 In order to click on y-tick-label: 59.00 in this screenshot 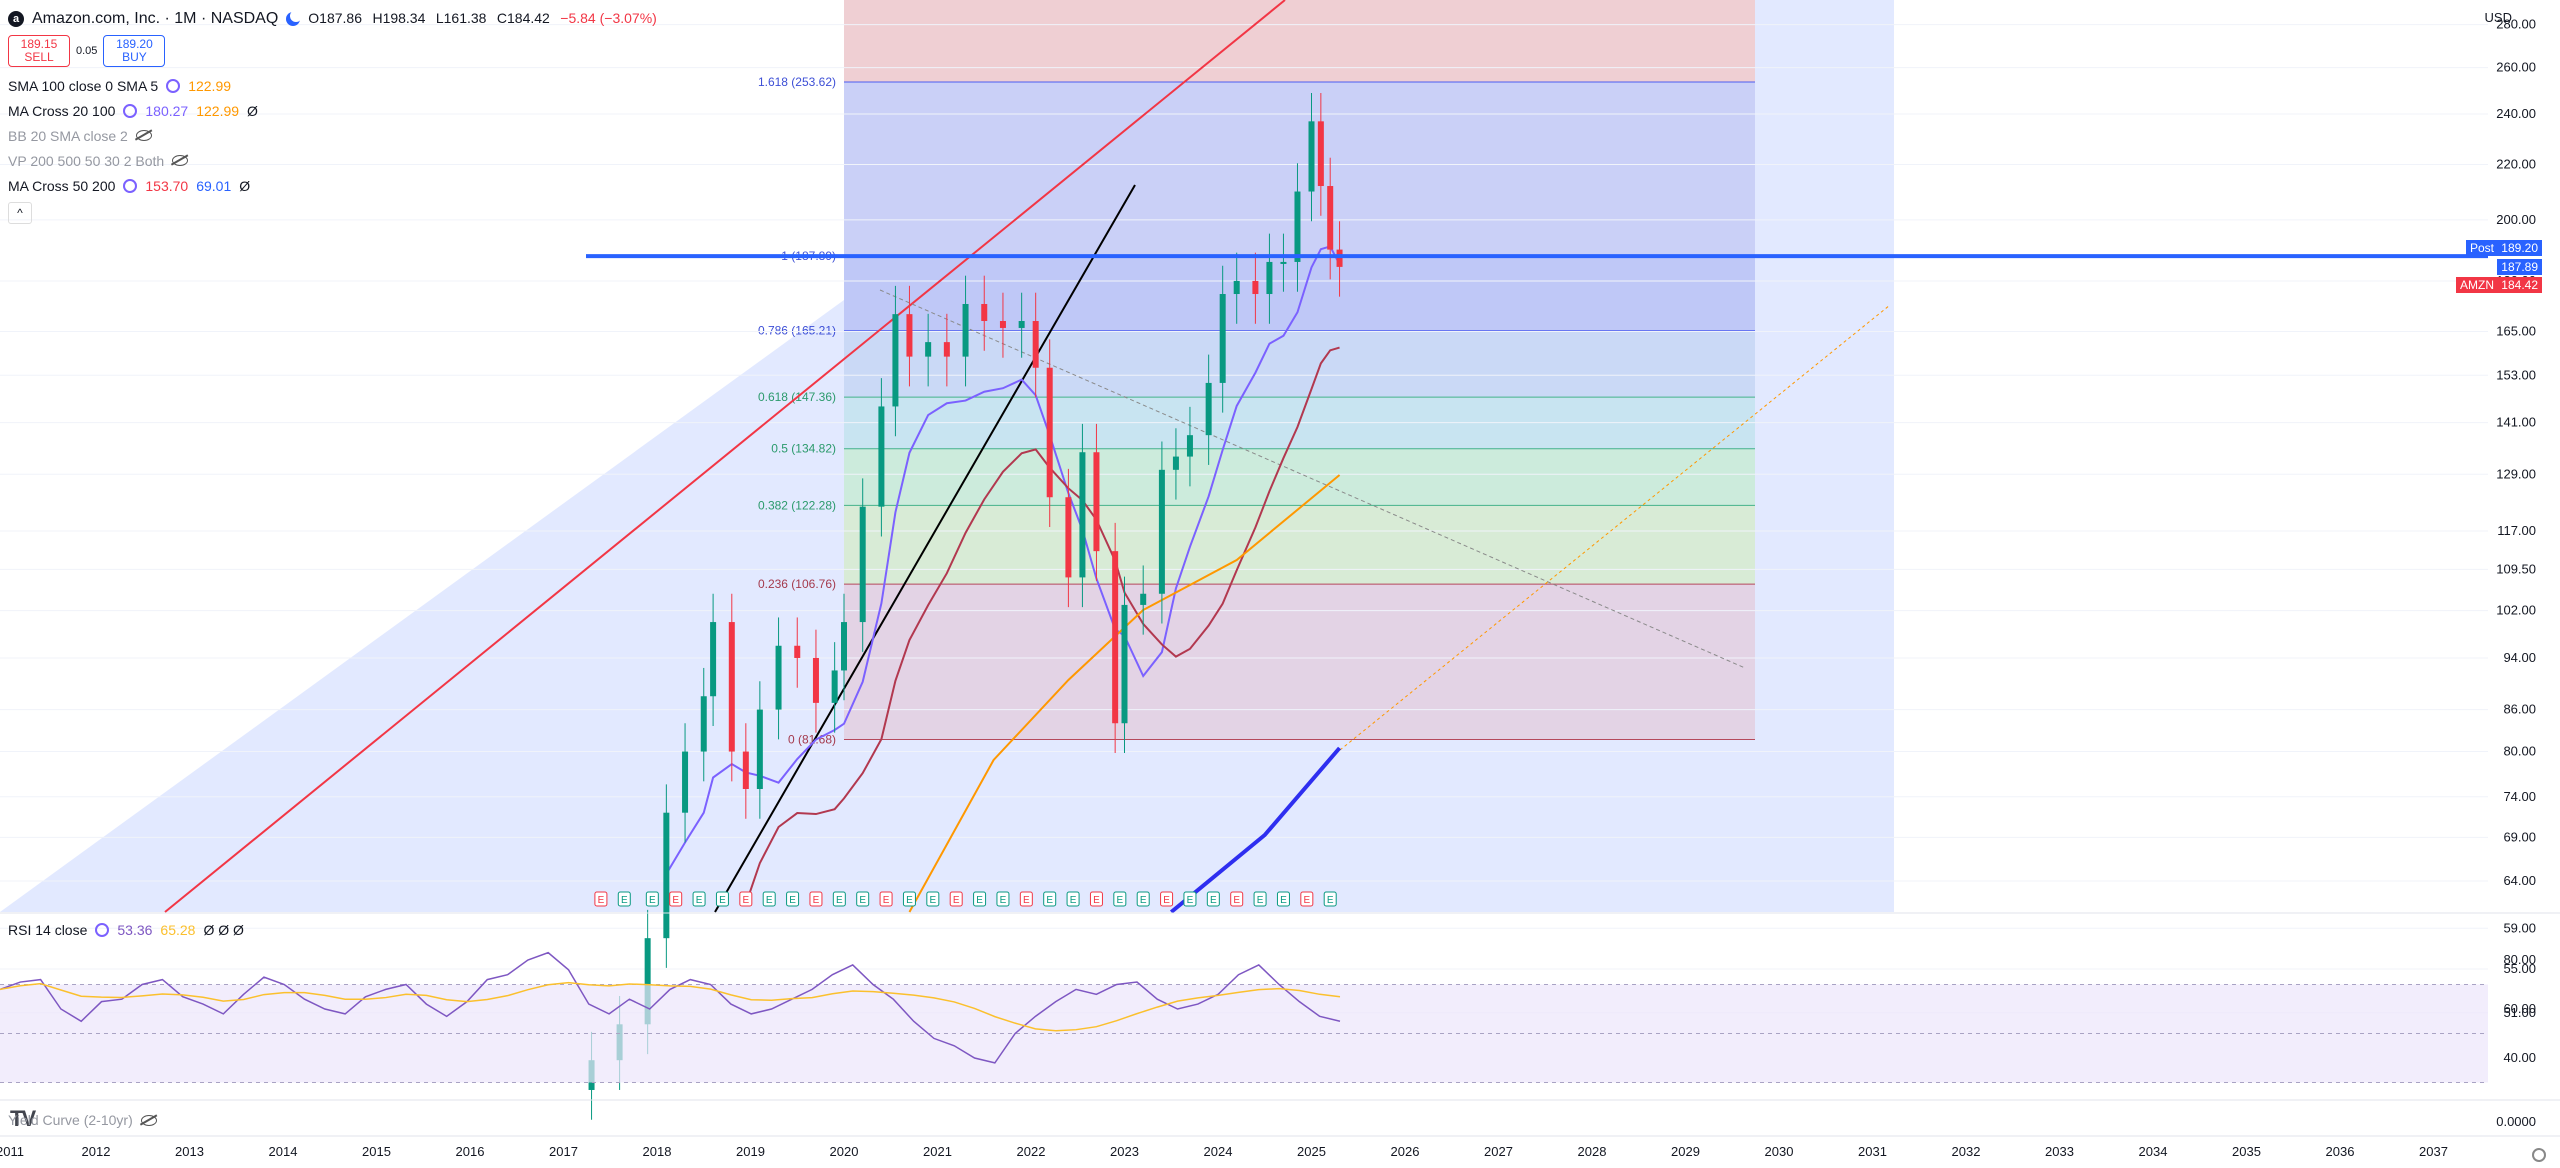, I will do `click(2519, 927)`.